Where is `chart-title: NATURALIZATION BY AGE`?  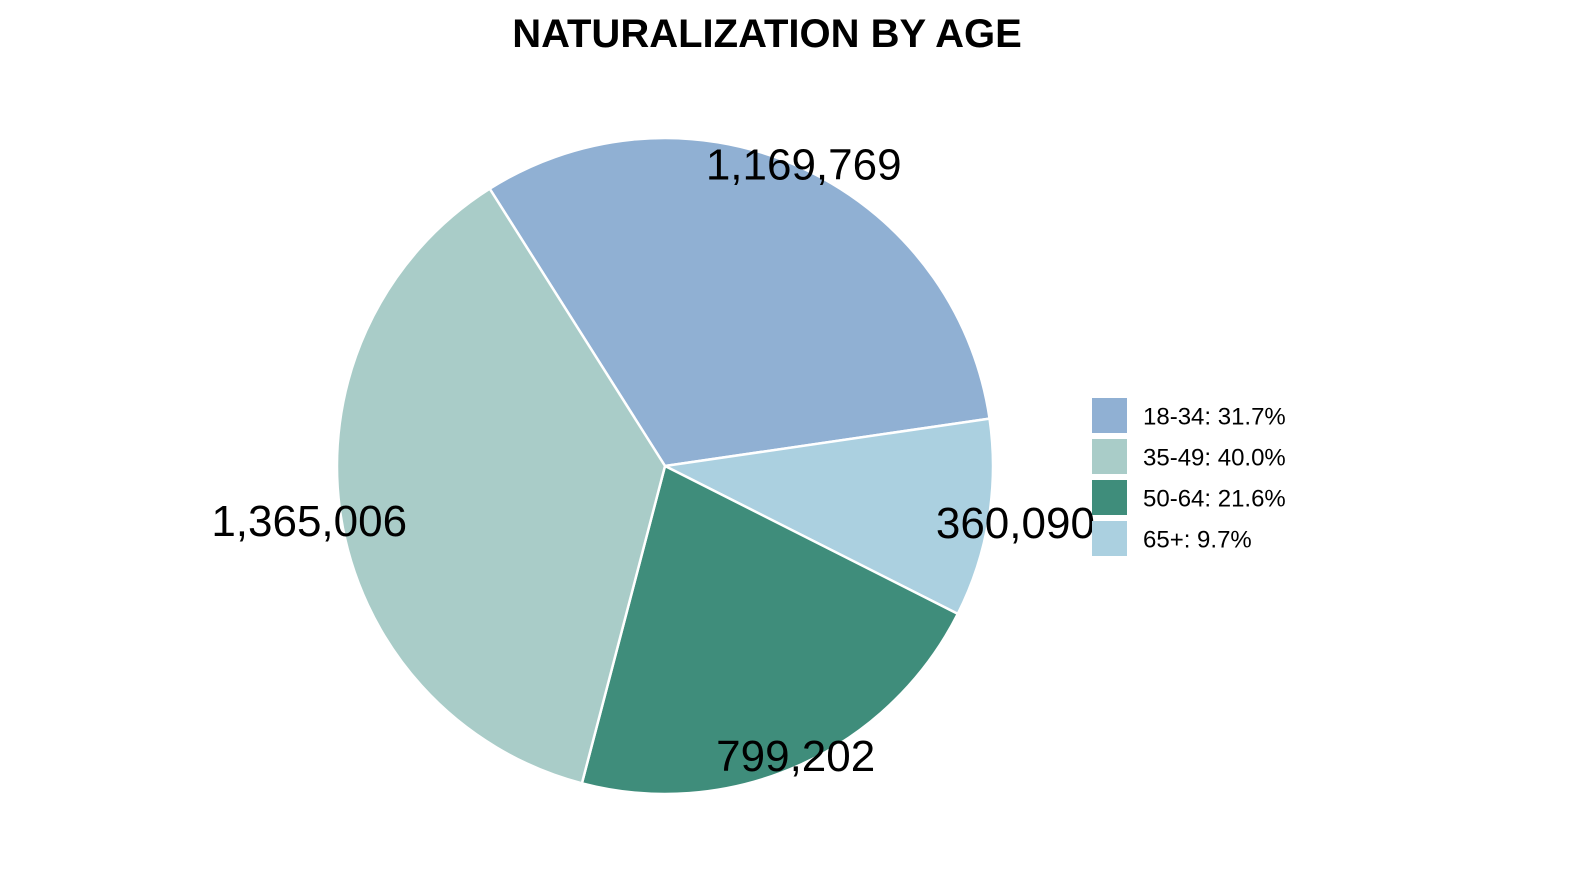 chart-title: NATURALIZATION BY AGE is located at coordinates (767, 34).